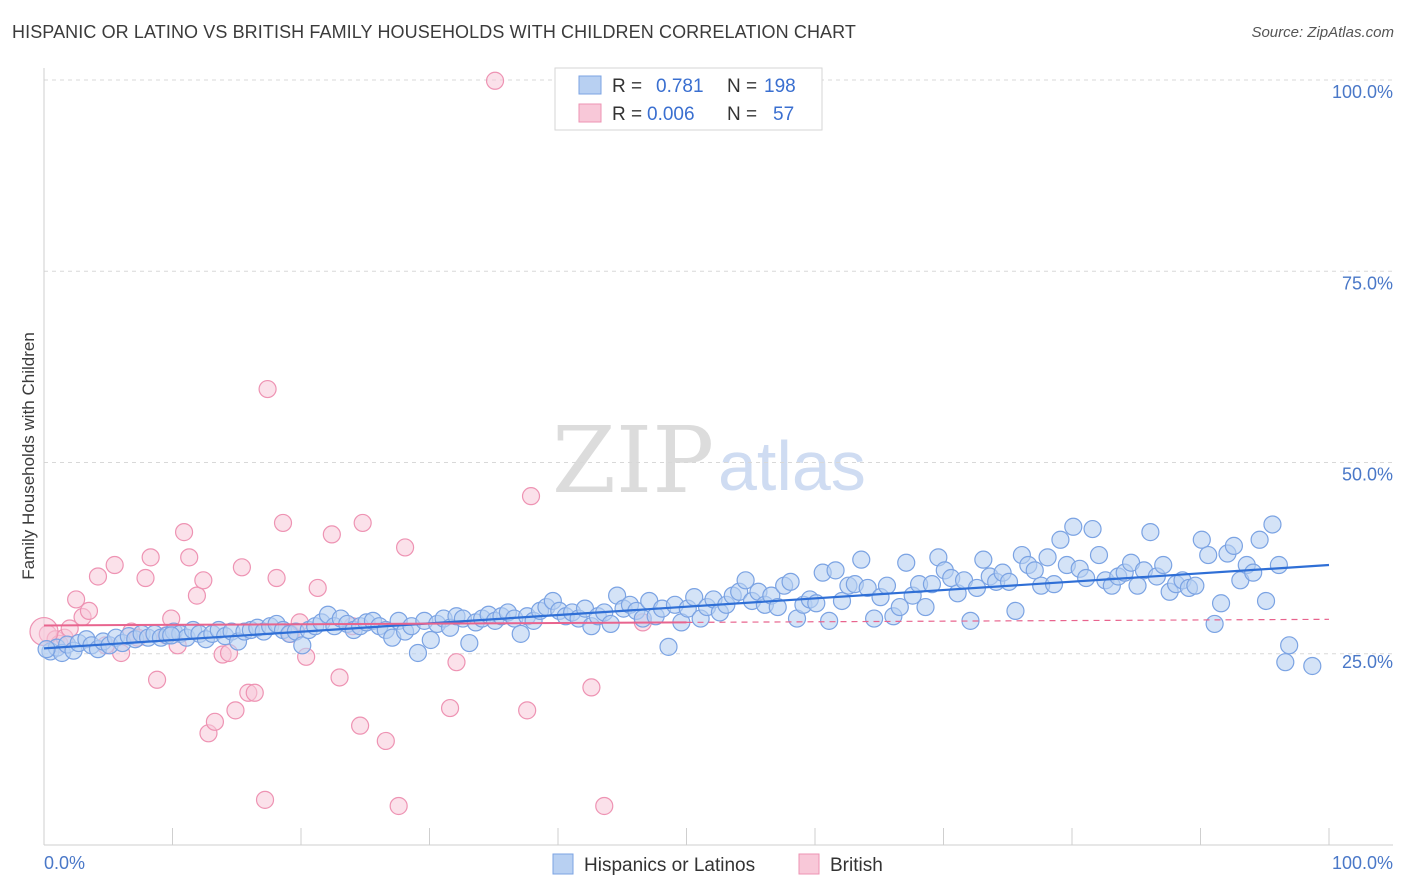 Image resolution: width=1406 pixels, height=892 pixels. Describe the element at coordinates (742, 114) in the screenshot. I see `british-n-label: N =` at that location.